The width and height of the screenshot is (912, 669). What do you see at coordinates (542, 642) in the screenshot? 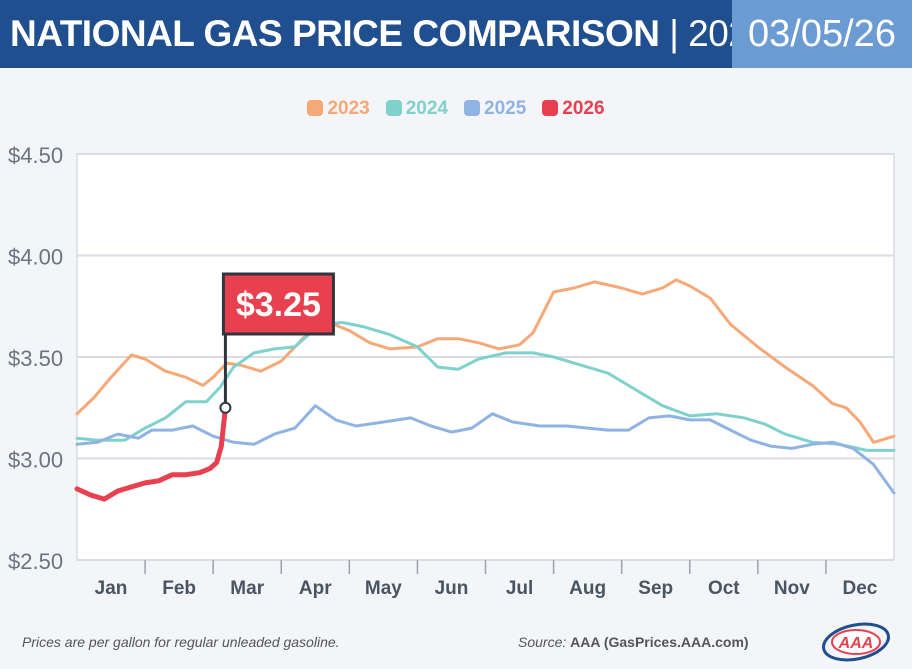
I see `source-prefix: Source:` at bounding box center [542, 642].